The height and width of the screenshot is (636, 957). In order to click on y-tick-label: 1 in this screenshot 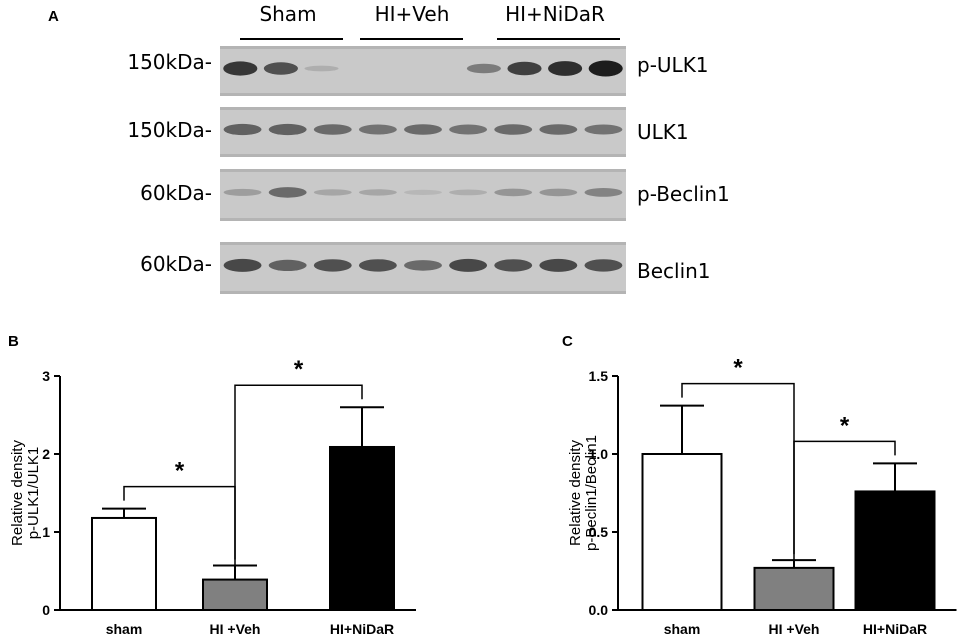, I will do `click(46, 532)`.